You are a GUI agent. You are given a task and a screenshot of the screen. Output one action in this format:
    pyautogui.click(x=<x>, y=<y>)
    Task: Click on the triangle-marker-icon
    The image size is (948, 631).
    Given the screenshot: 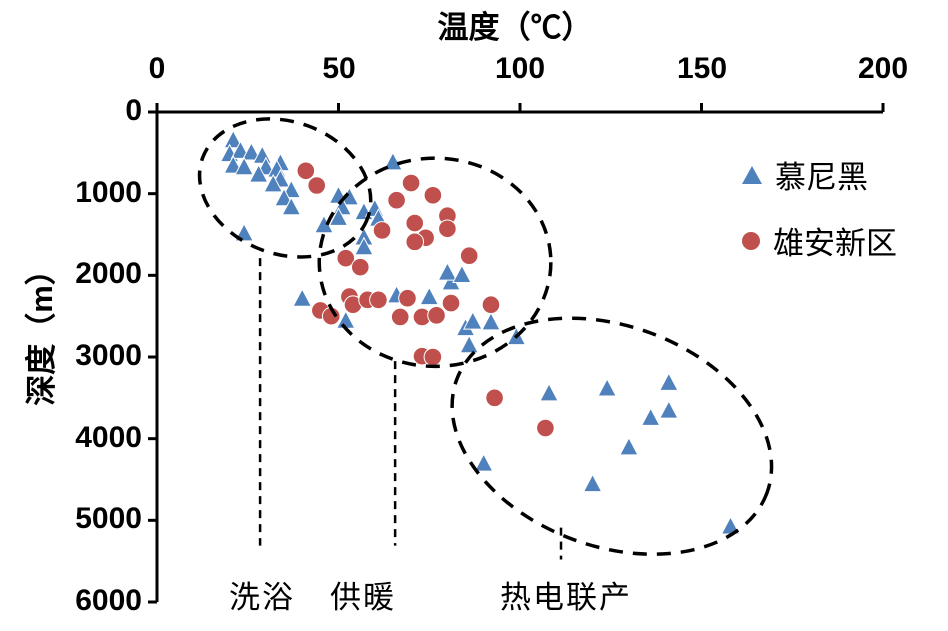 What is the action you would take?
    pyautogui.click(x=752, y=174)
    